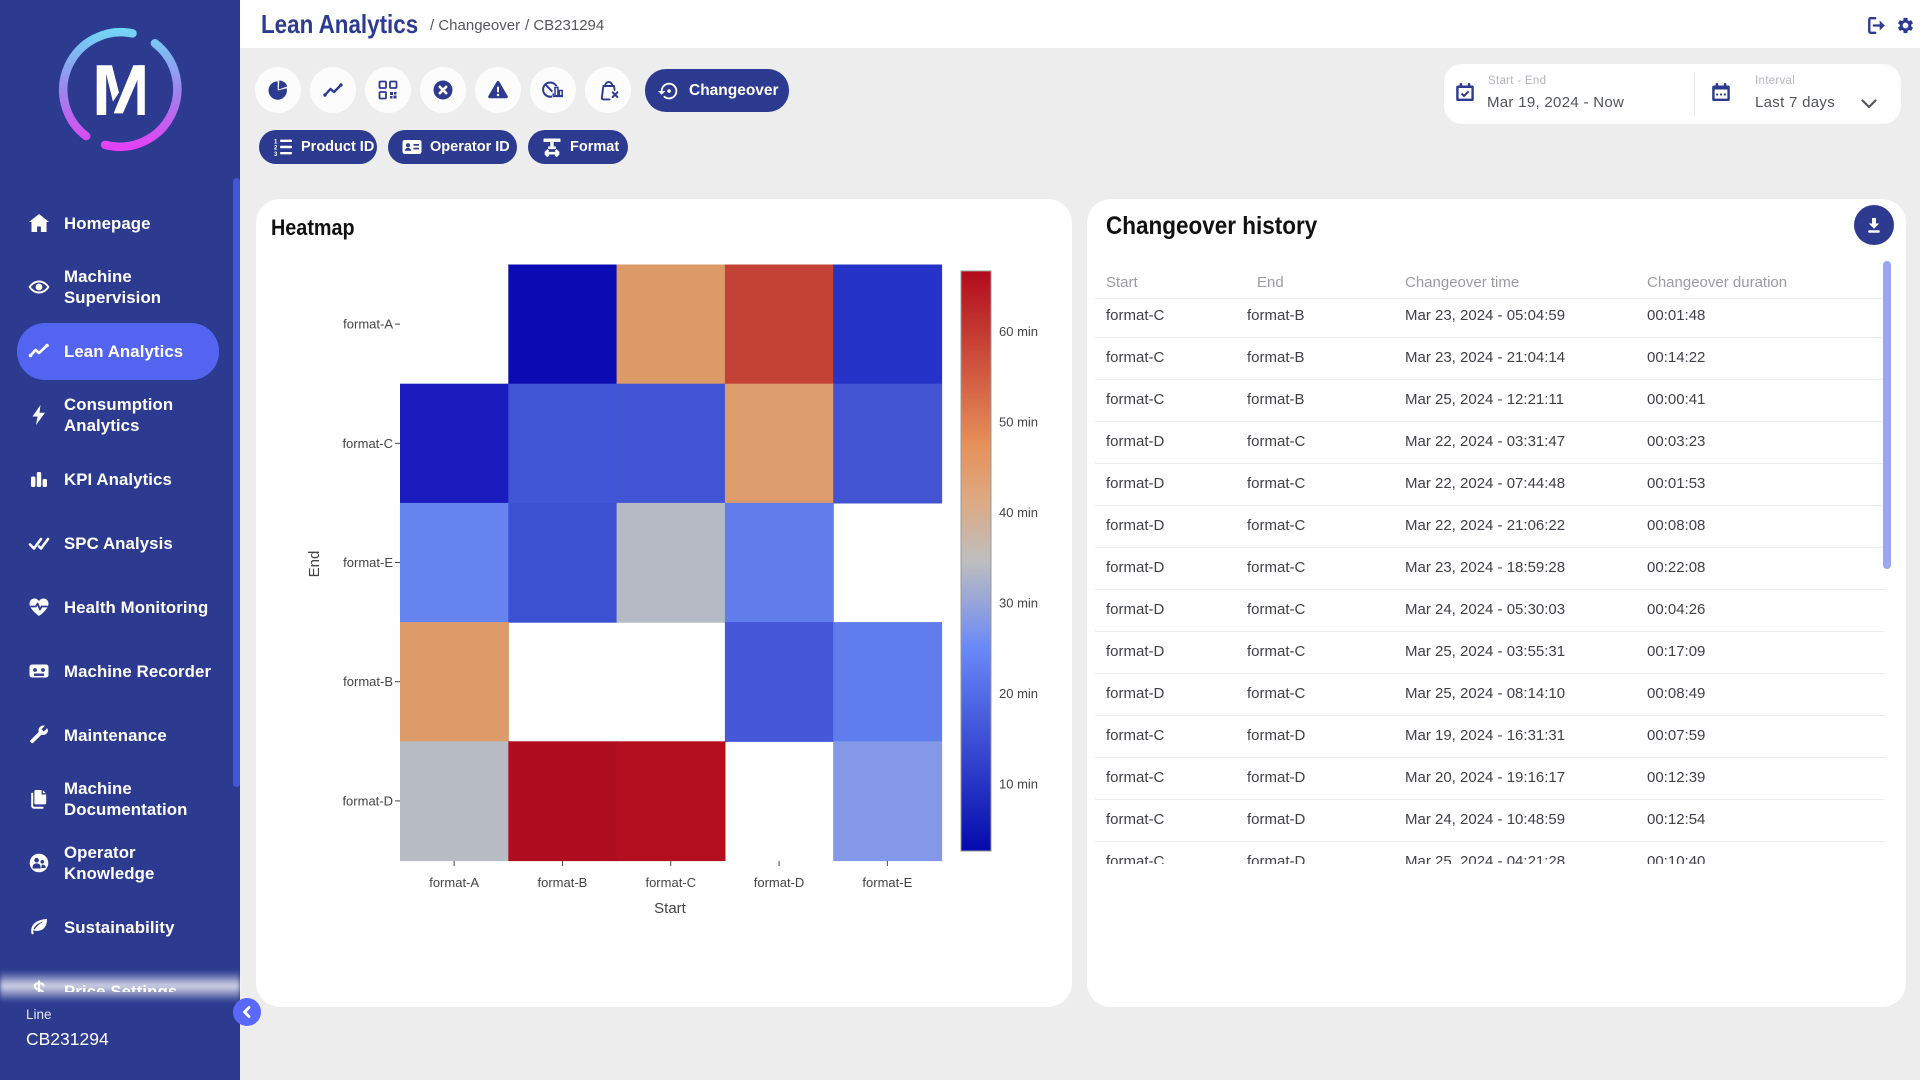  I want to click on svg-text: 1, so click(276, 143).